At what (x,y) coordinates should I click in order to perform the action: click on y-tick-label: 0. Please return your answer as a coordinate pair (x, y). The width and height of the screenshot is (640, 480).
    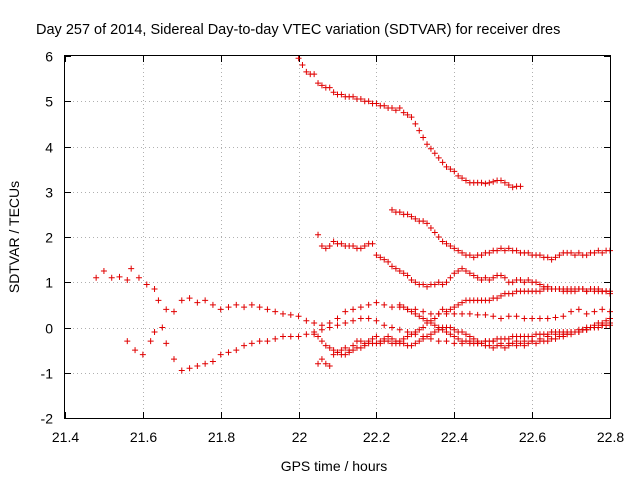
    Looking at the image, I should click on (49, 329).